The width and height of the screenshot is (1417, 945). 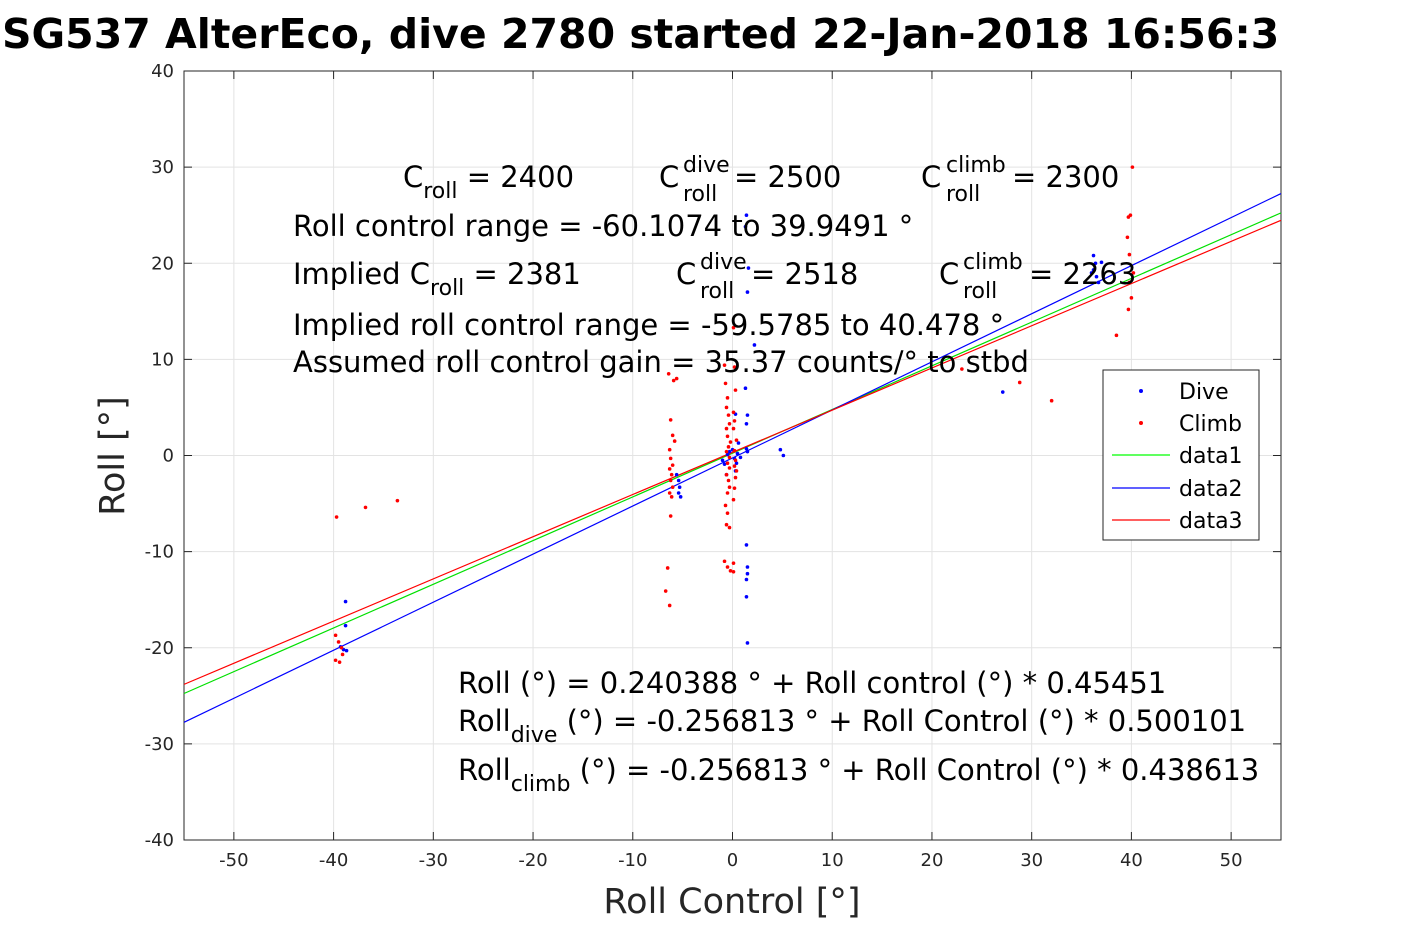 I want to click on legend: Dive Climb data1 data2 data3, so click(x=1181, y=455).